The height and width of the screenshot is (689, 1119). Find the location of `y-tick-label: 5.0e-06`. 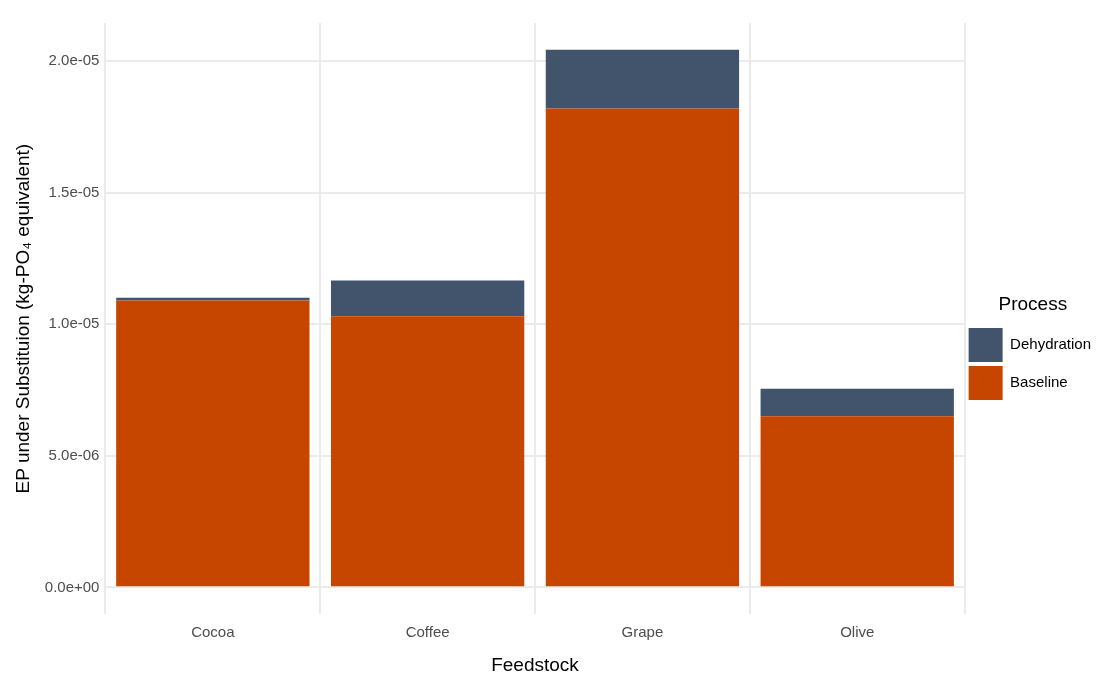

y-tick-label: 5.0e-06 is located at coordinates (74, 454).